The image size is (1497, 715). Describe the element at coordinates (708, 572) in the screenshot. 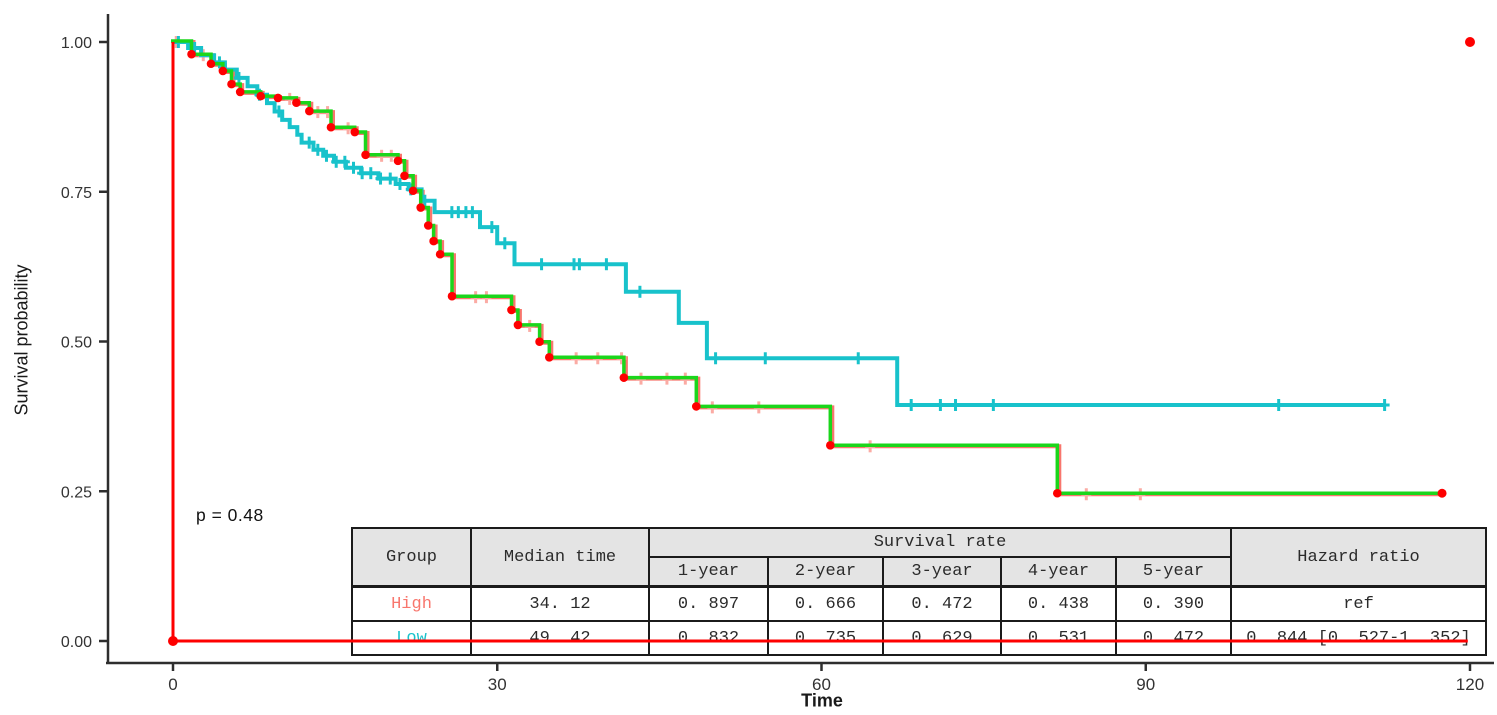

I see `table-header-1-year: 1-year` at that location.